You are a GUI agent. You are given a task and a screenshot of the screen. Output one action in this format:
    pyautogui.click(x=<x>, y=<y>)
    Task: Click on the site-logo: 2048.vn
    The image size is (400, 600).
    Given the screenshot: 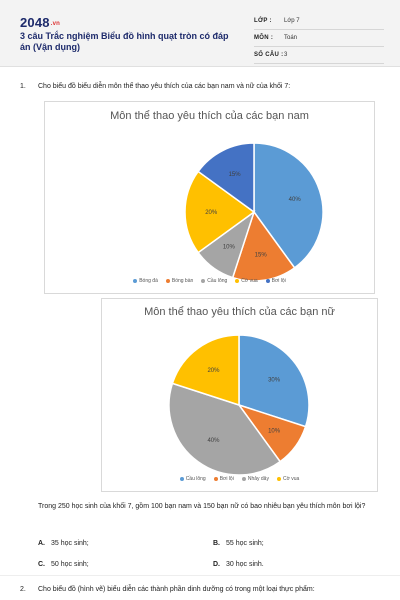 What is the action you would take?
    pyautogui.click(x=40, y=22)
    